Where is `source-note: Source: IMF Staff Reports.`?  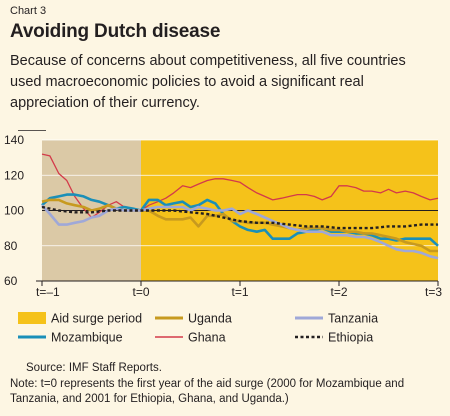 source-note: Source: IMF Staff Reports. is located at coordinates (94, 368).